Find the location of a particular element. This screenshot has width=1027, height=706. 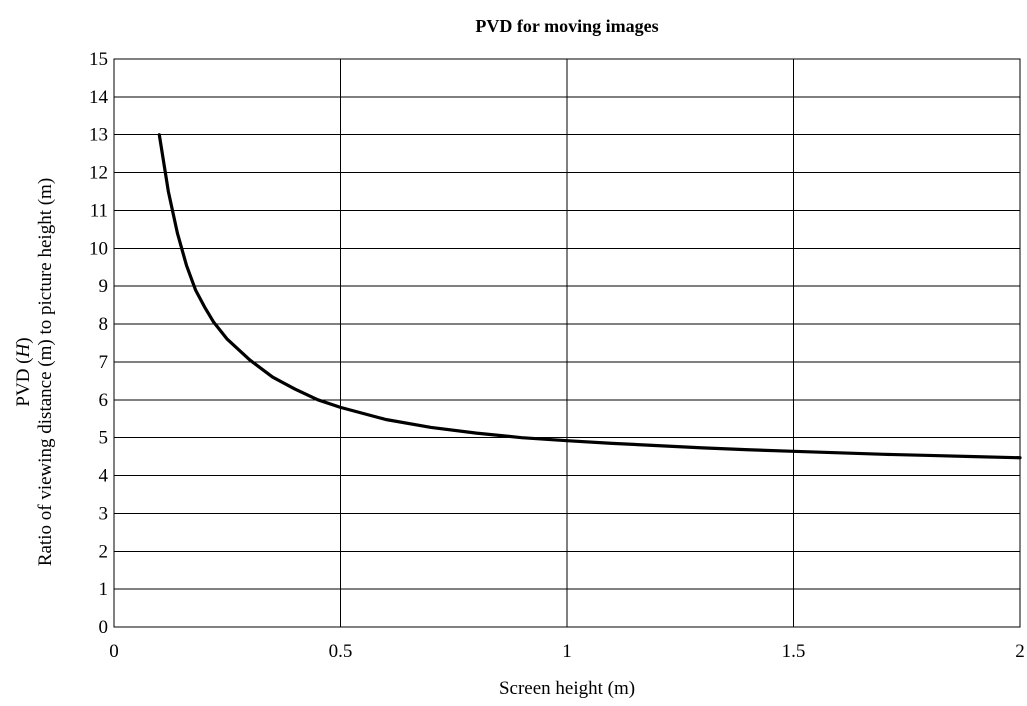

y-axis-label-suffix: ) is located at coordinates (23, 340).